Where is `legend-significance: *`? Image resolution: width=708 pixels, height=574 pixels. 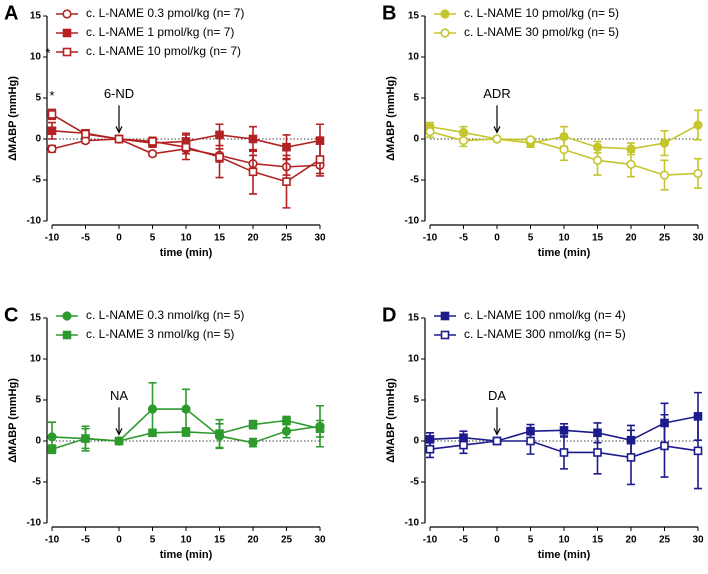
legend-significance: * is located at coordinates (47, 52).